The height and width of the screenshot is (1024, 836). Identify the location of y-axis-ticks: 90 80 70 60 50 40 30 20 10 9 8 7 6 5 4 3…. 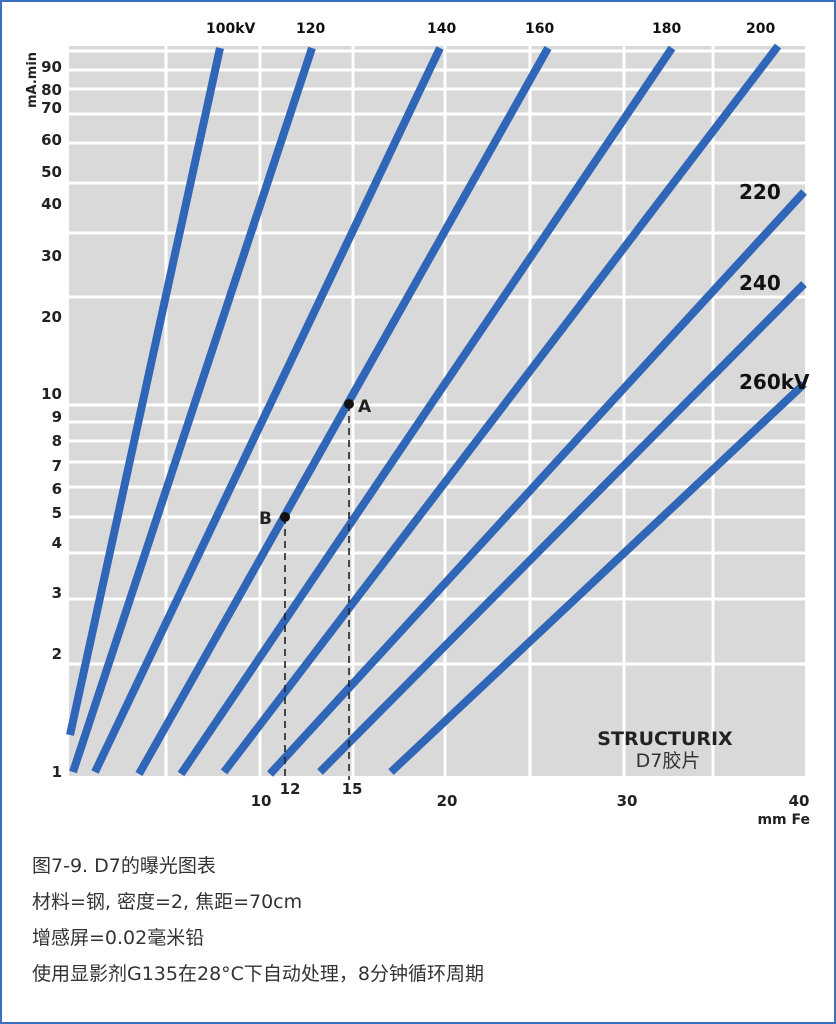
(51, 419).